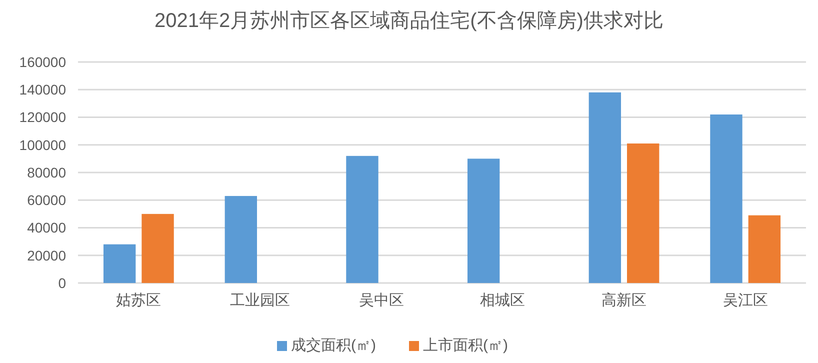 The height and width of the screenshot is (363, 818). Describe the element at coordinates (62, 282) in the screenshot. I see `y-tick-label: 0` at that location.